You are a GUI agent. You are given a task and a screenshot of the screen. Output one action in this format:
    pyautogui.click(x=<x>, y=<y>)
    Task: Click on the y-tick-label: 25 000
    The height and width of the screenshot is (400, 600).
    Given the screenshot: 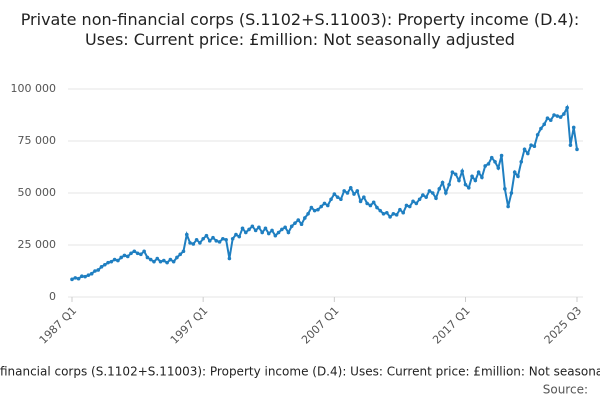 What is the action you would take?
    pyautogui.click(x=37, y=244)
    